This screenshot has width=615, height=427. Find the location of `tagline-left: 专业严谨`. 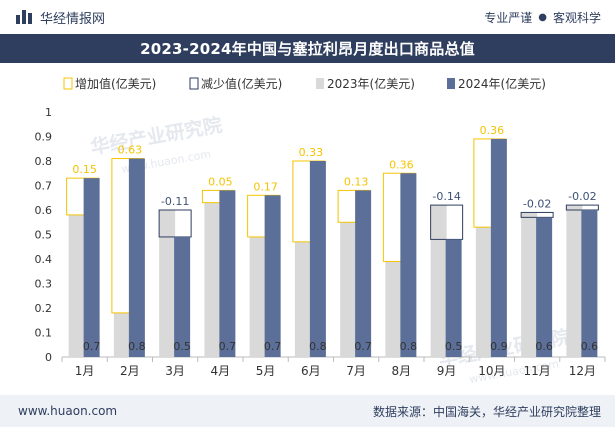

tagline-left: 专业严谨 is located at coordinates (508, 17).